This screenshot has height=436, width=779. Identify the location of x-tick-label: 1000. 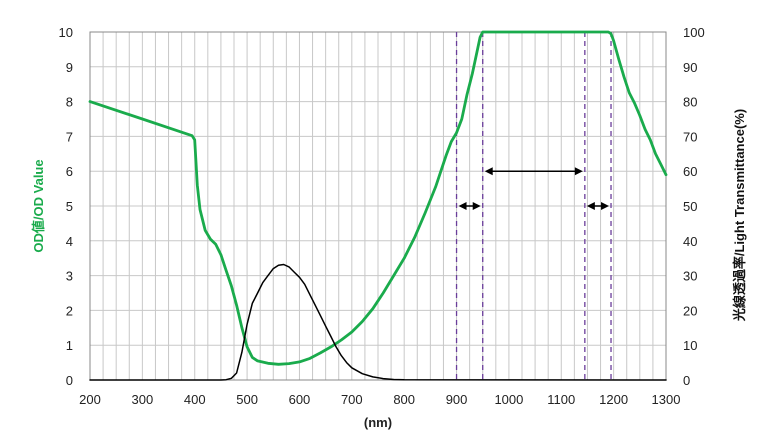
(508, 399).